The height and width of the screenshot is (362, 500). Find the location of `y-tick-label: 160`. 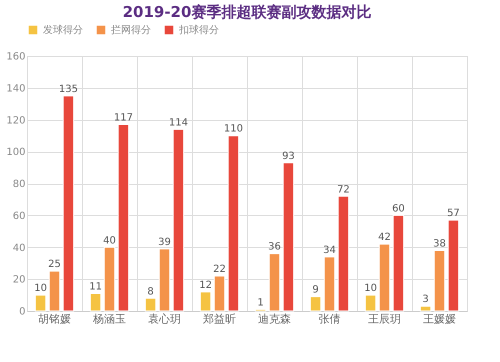

y-tick-label: 160 is located at coordinates (16, 57).